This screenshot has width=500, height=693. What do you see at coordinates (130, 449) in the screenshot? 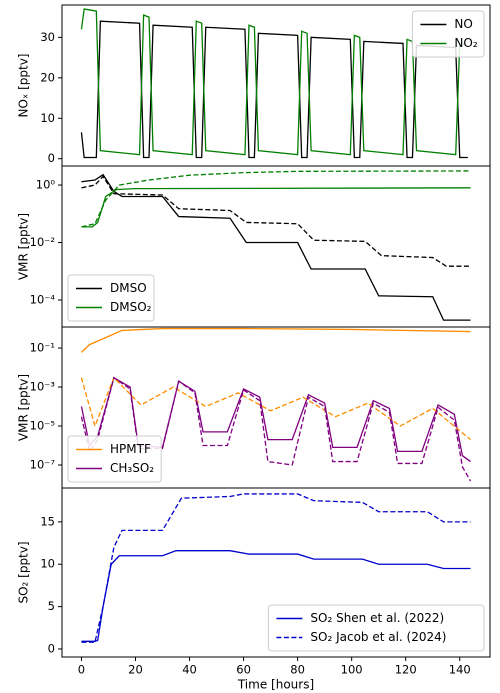
I see `legend-label: HPMTF` at bounding box center [130, 449].